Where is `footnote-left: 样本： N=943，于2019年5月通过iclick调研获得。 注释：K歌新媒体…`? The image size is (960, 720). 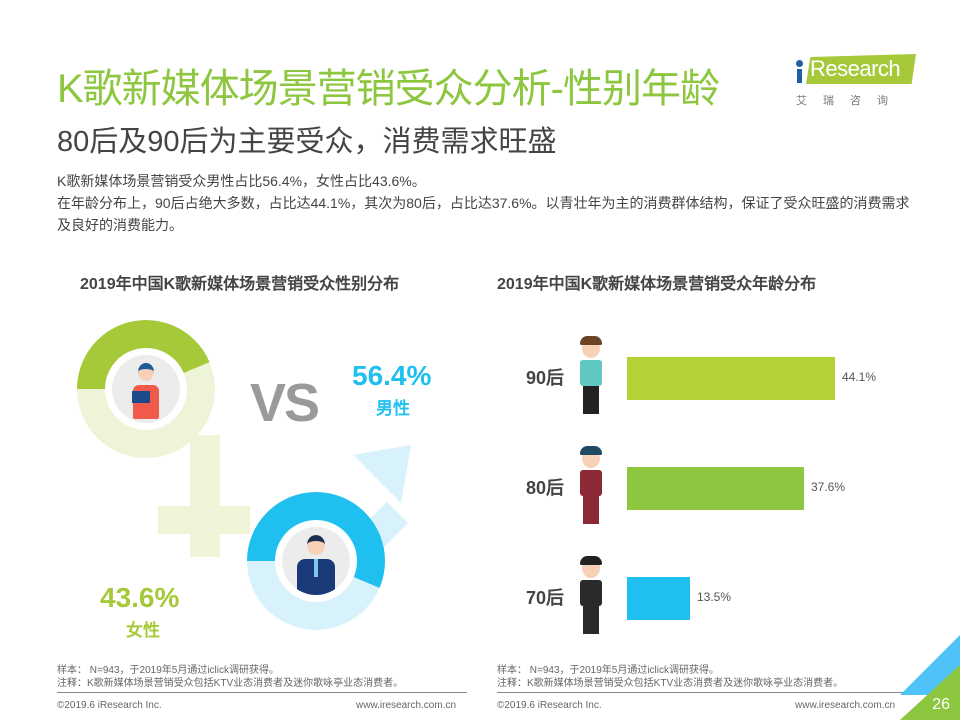 footnote-left: 样本： N=943，于2019年5月通过iclick调研获得。 注释：K歌新媒体… is located at coordinates (230, 677).